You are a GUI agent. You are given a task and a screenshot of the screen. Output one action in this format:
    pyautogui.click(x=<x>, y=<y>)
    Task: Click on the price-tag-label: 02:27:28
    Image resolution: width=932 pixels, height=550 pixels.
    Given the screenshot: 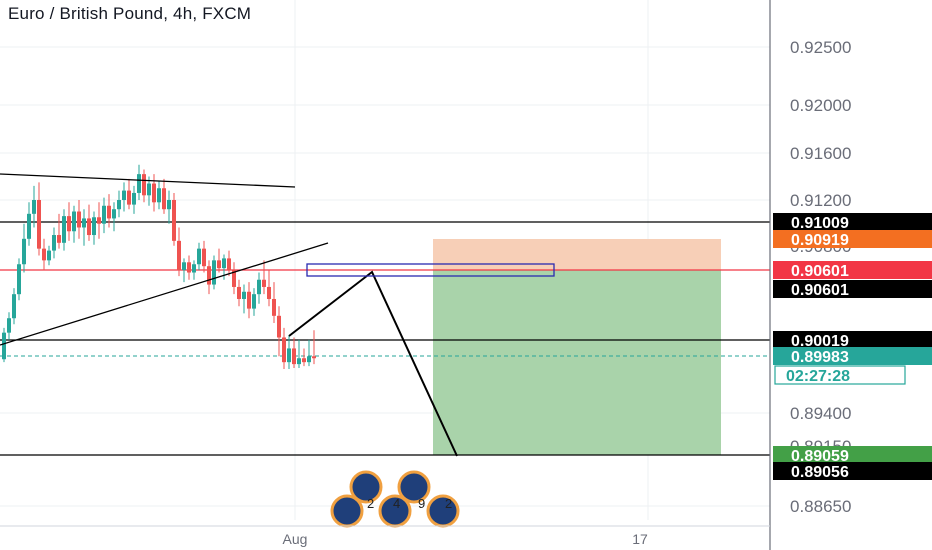 What is the action you would take?
    pyautogui.click(x=818, y=376)
    